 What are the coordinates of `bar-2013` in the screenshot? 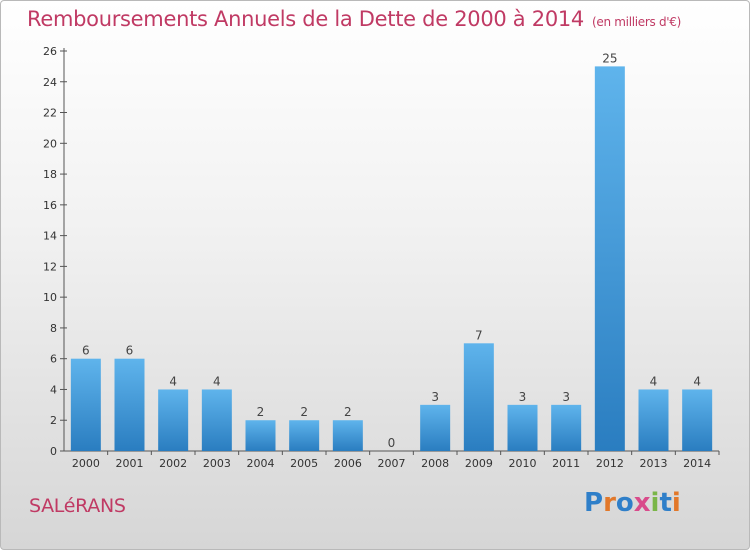 It's located at (653, 420).